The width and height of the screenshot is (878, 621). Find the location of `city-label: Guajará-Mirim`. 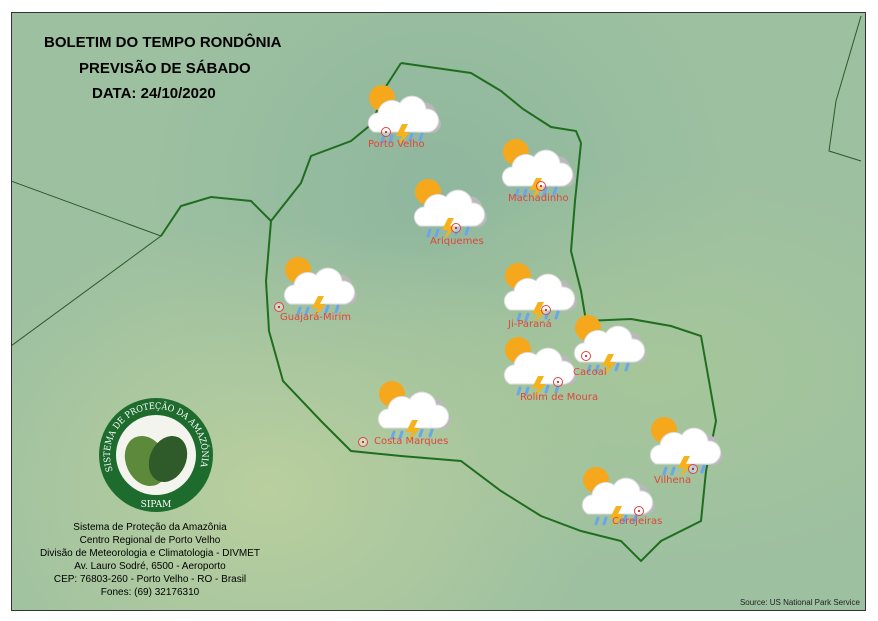

city-label: Guajará-Mirim is located at coordinates (316, 317).